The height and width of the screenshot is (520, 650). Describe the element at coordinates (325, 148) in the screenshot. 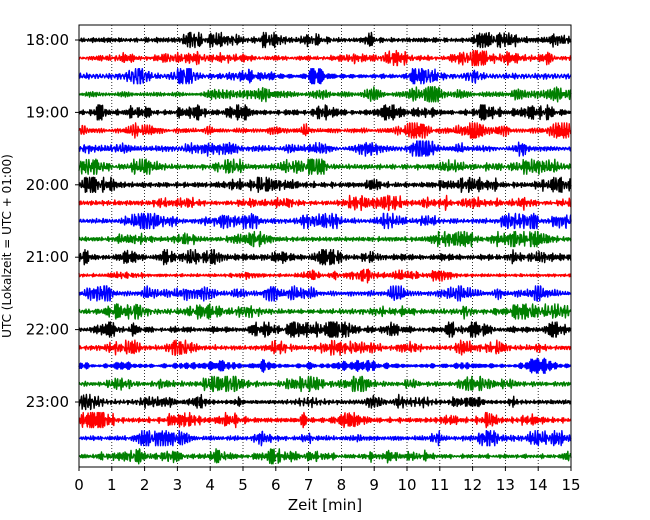

I see `trace-row-1930` at that location.